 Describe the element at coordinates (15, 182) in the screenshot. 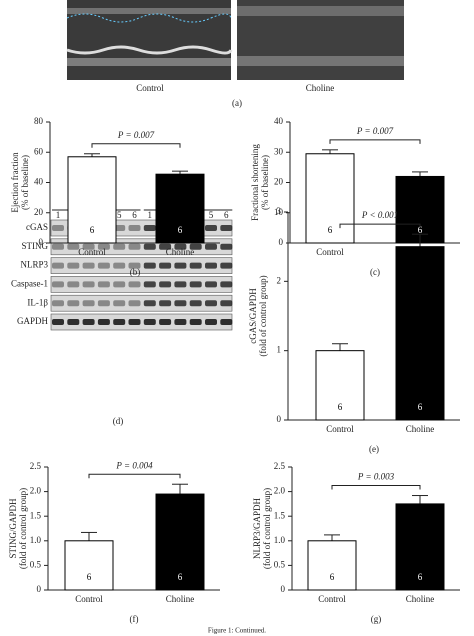

I see `y-axis-label: Ejection fraction` at that location.